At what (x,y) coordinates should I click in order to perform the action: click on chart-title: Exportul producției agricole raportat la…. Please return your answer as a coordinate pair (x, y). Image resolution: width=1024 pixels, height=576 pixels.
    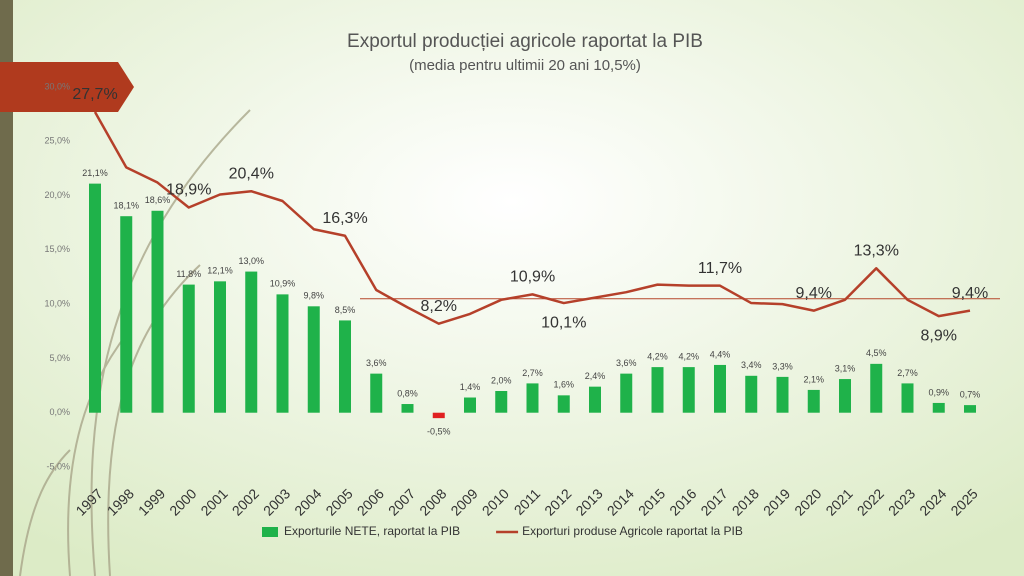
    Looking at the image, I should click on (525, 41).